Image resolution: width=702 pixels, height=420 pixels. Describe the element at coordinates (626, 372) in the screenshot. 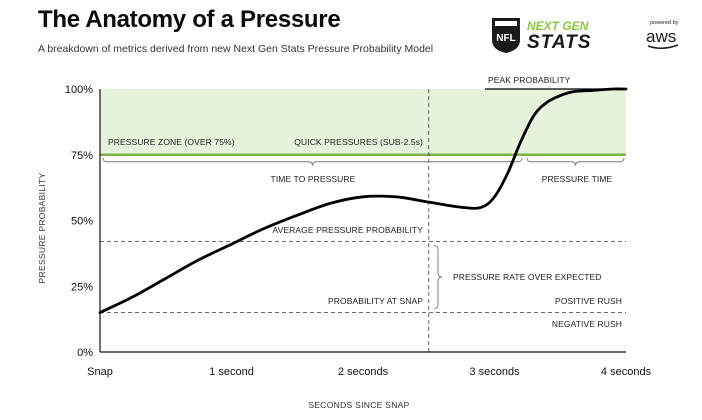

I see `x-tick-label: 4 seconds` at that location.